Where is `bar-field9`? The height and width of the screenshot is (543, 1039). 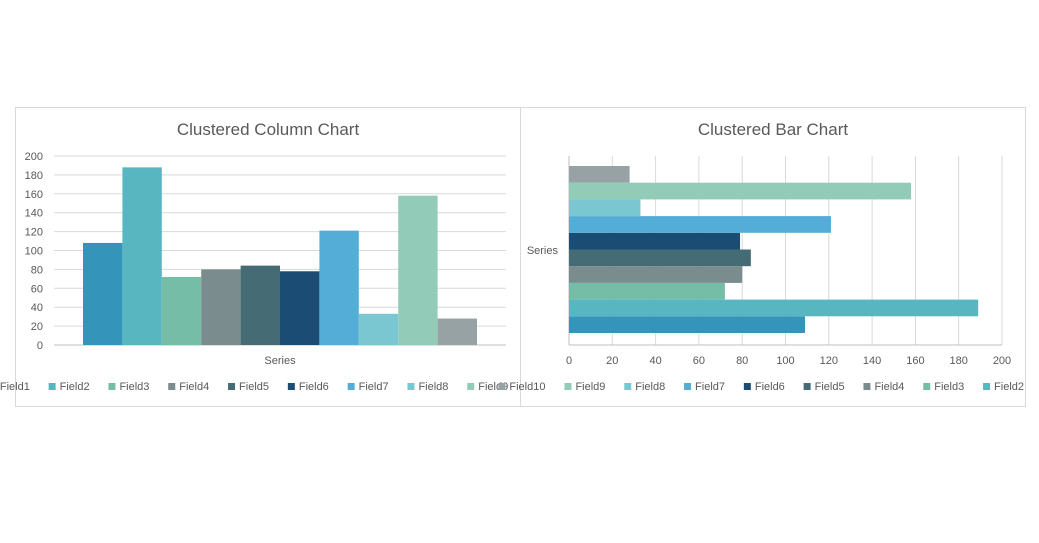
bar-field9 is located at coordinates (740, 191).